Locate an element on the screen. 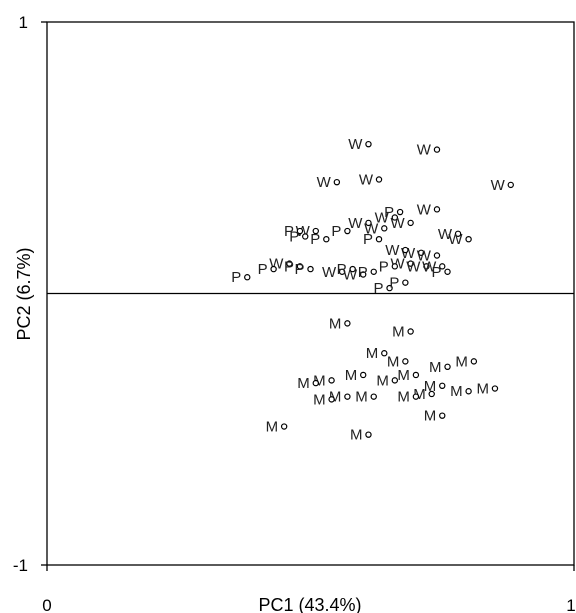 The image size is (576, 613). x-tick-label-left: 0 is located at coordinates (46, 604).